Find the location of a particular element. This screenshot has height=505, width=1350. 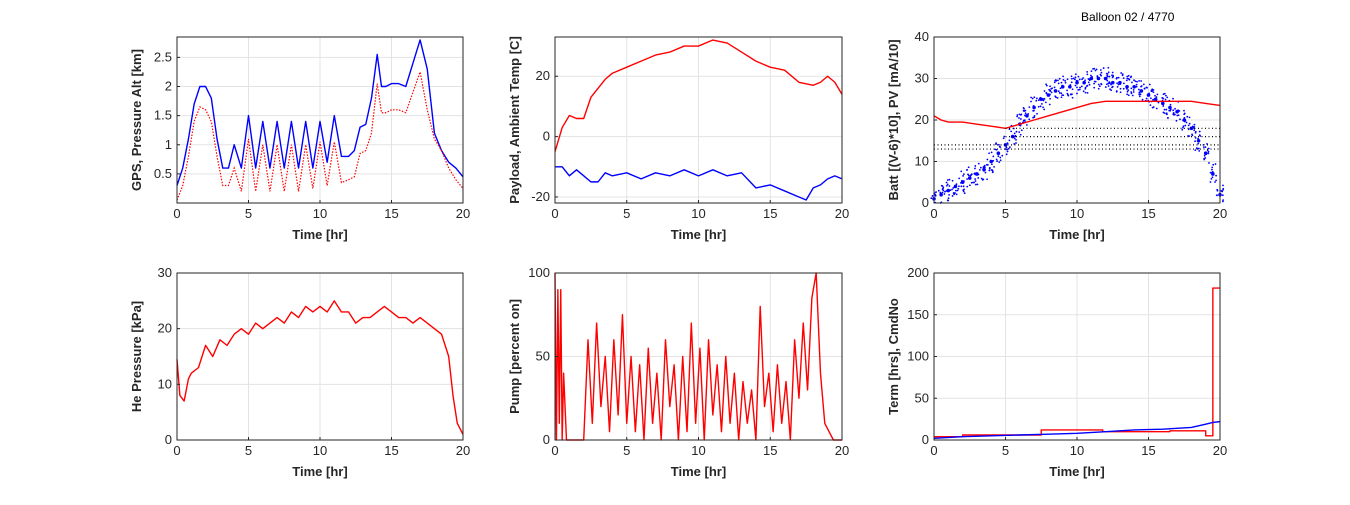

series-line is located at coordinates (320, 112).